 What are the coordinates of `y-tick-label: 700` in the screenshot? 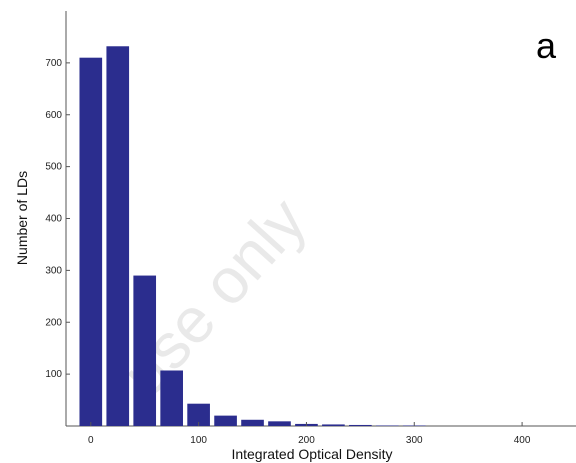 It's located at (53, 63).